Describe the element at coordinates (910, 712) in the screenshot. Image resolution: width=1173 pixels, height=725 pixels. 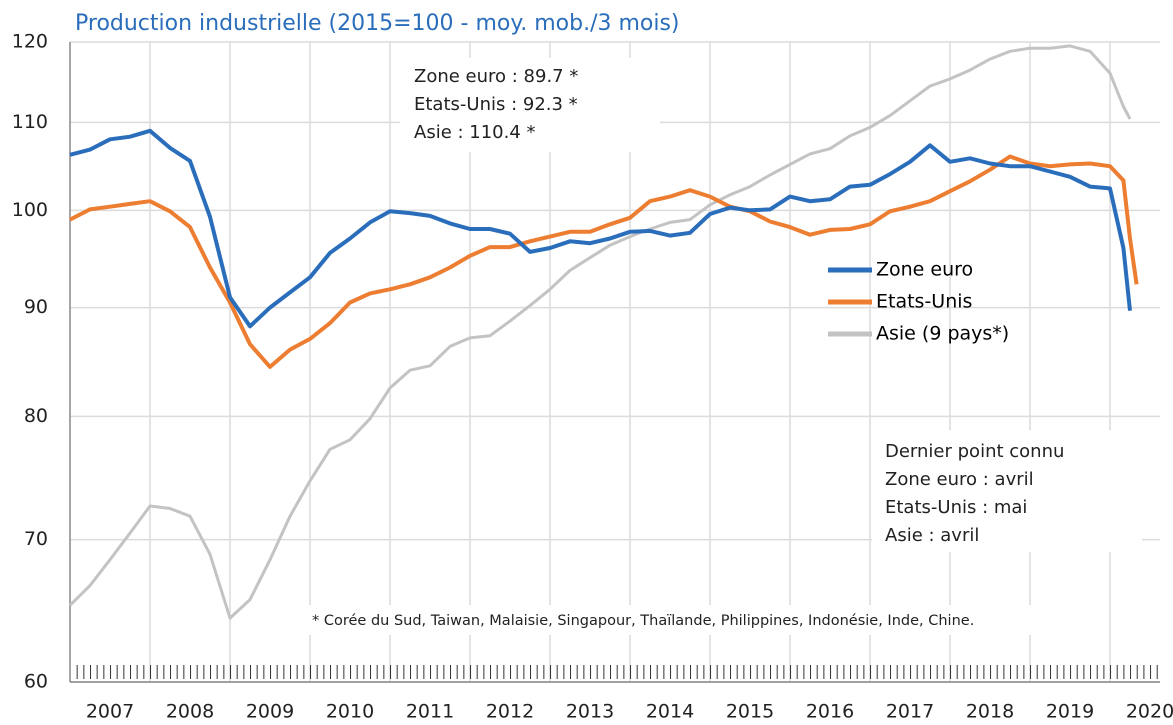
I see `x-tick-label: 2017` at that location.